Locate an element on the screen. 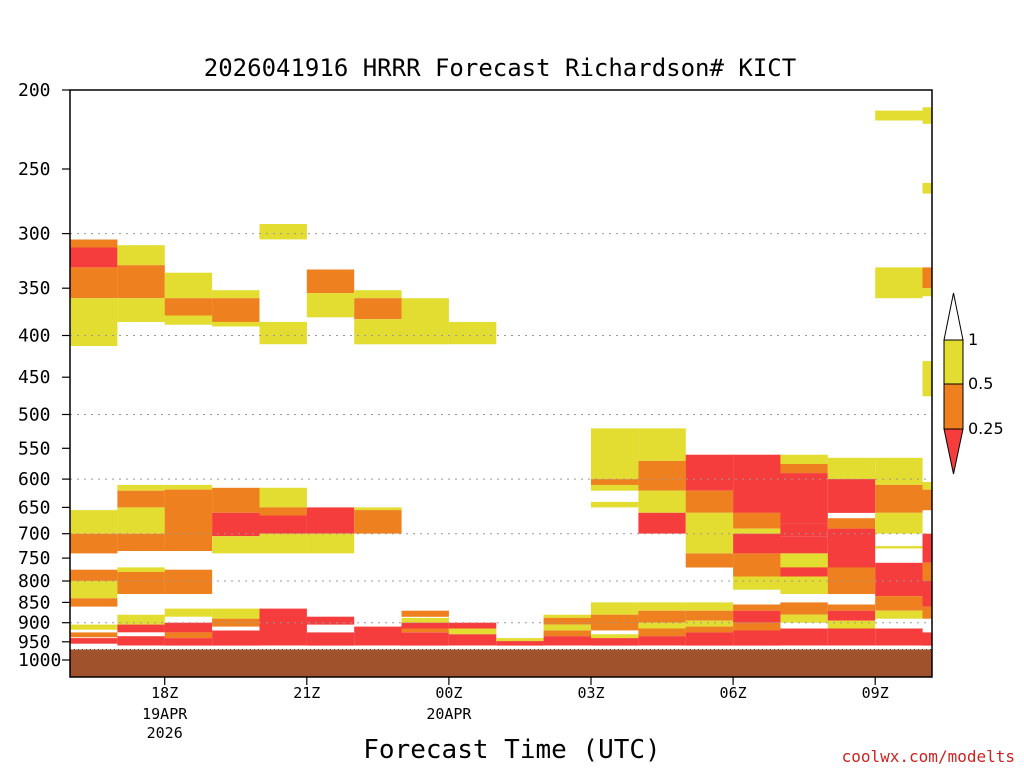 This screenshot has width=1024, height=768. y-tick-label: 350 is located at coordinates (34, 288).